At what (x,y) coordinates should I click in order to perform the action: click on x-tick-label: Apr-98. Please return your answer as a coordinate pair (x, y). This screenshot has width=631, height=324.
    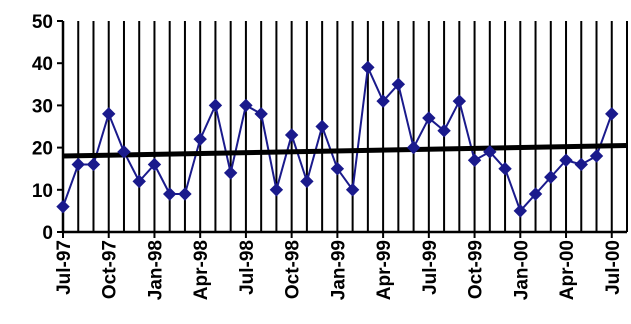
    Looking at the image, I should click on (201, 270).